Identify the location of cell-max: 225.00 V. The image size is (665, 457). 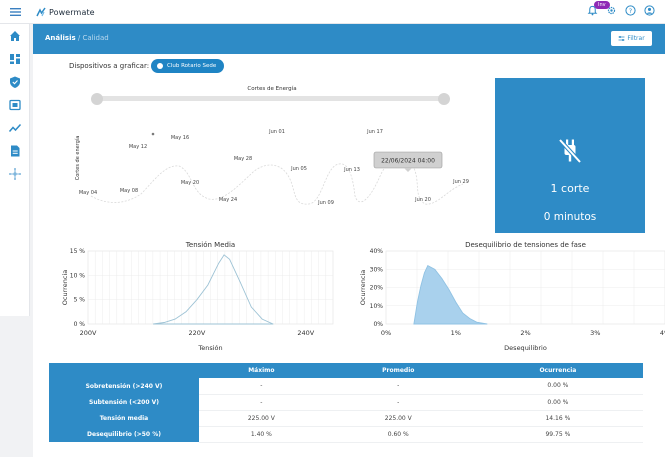
(261, 418).